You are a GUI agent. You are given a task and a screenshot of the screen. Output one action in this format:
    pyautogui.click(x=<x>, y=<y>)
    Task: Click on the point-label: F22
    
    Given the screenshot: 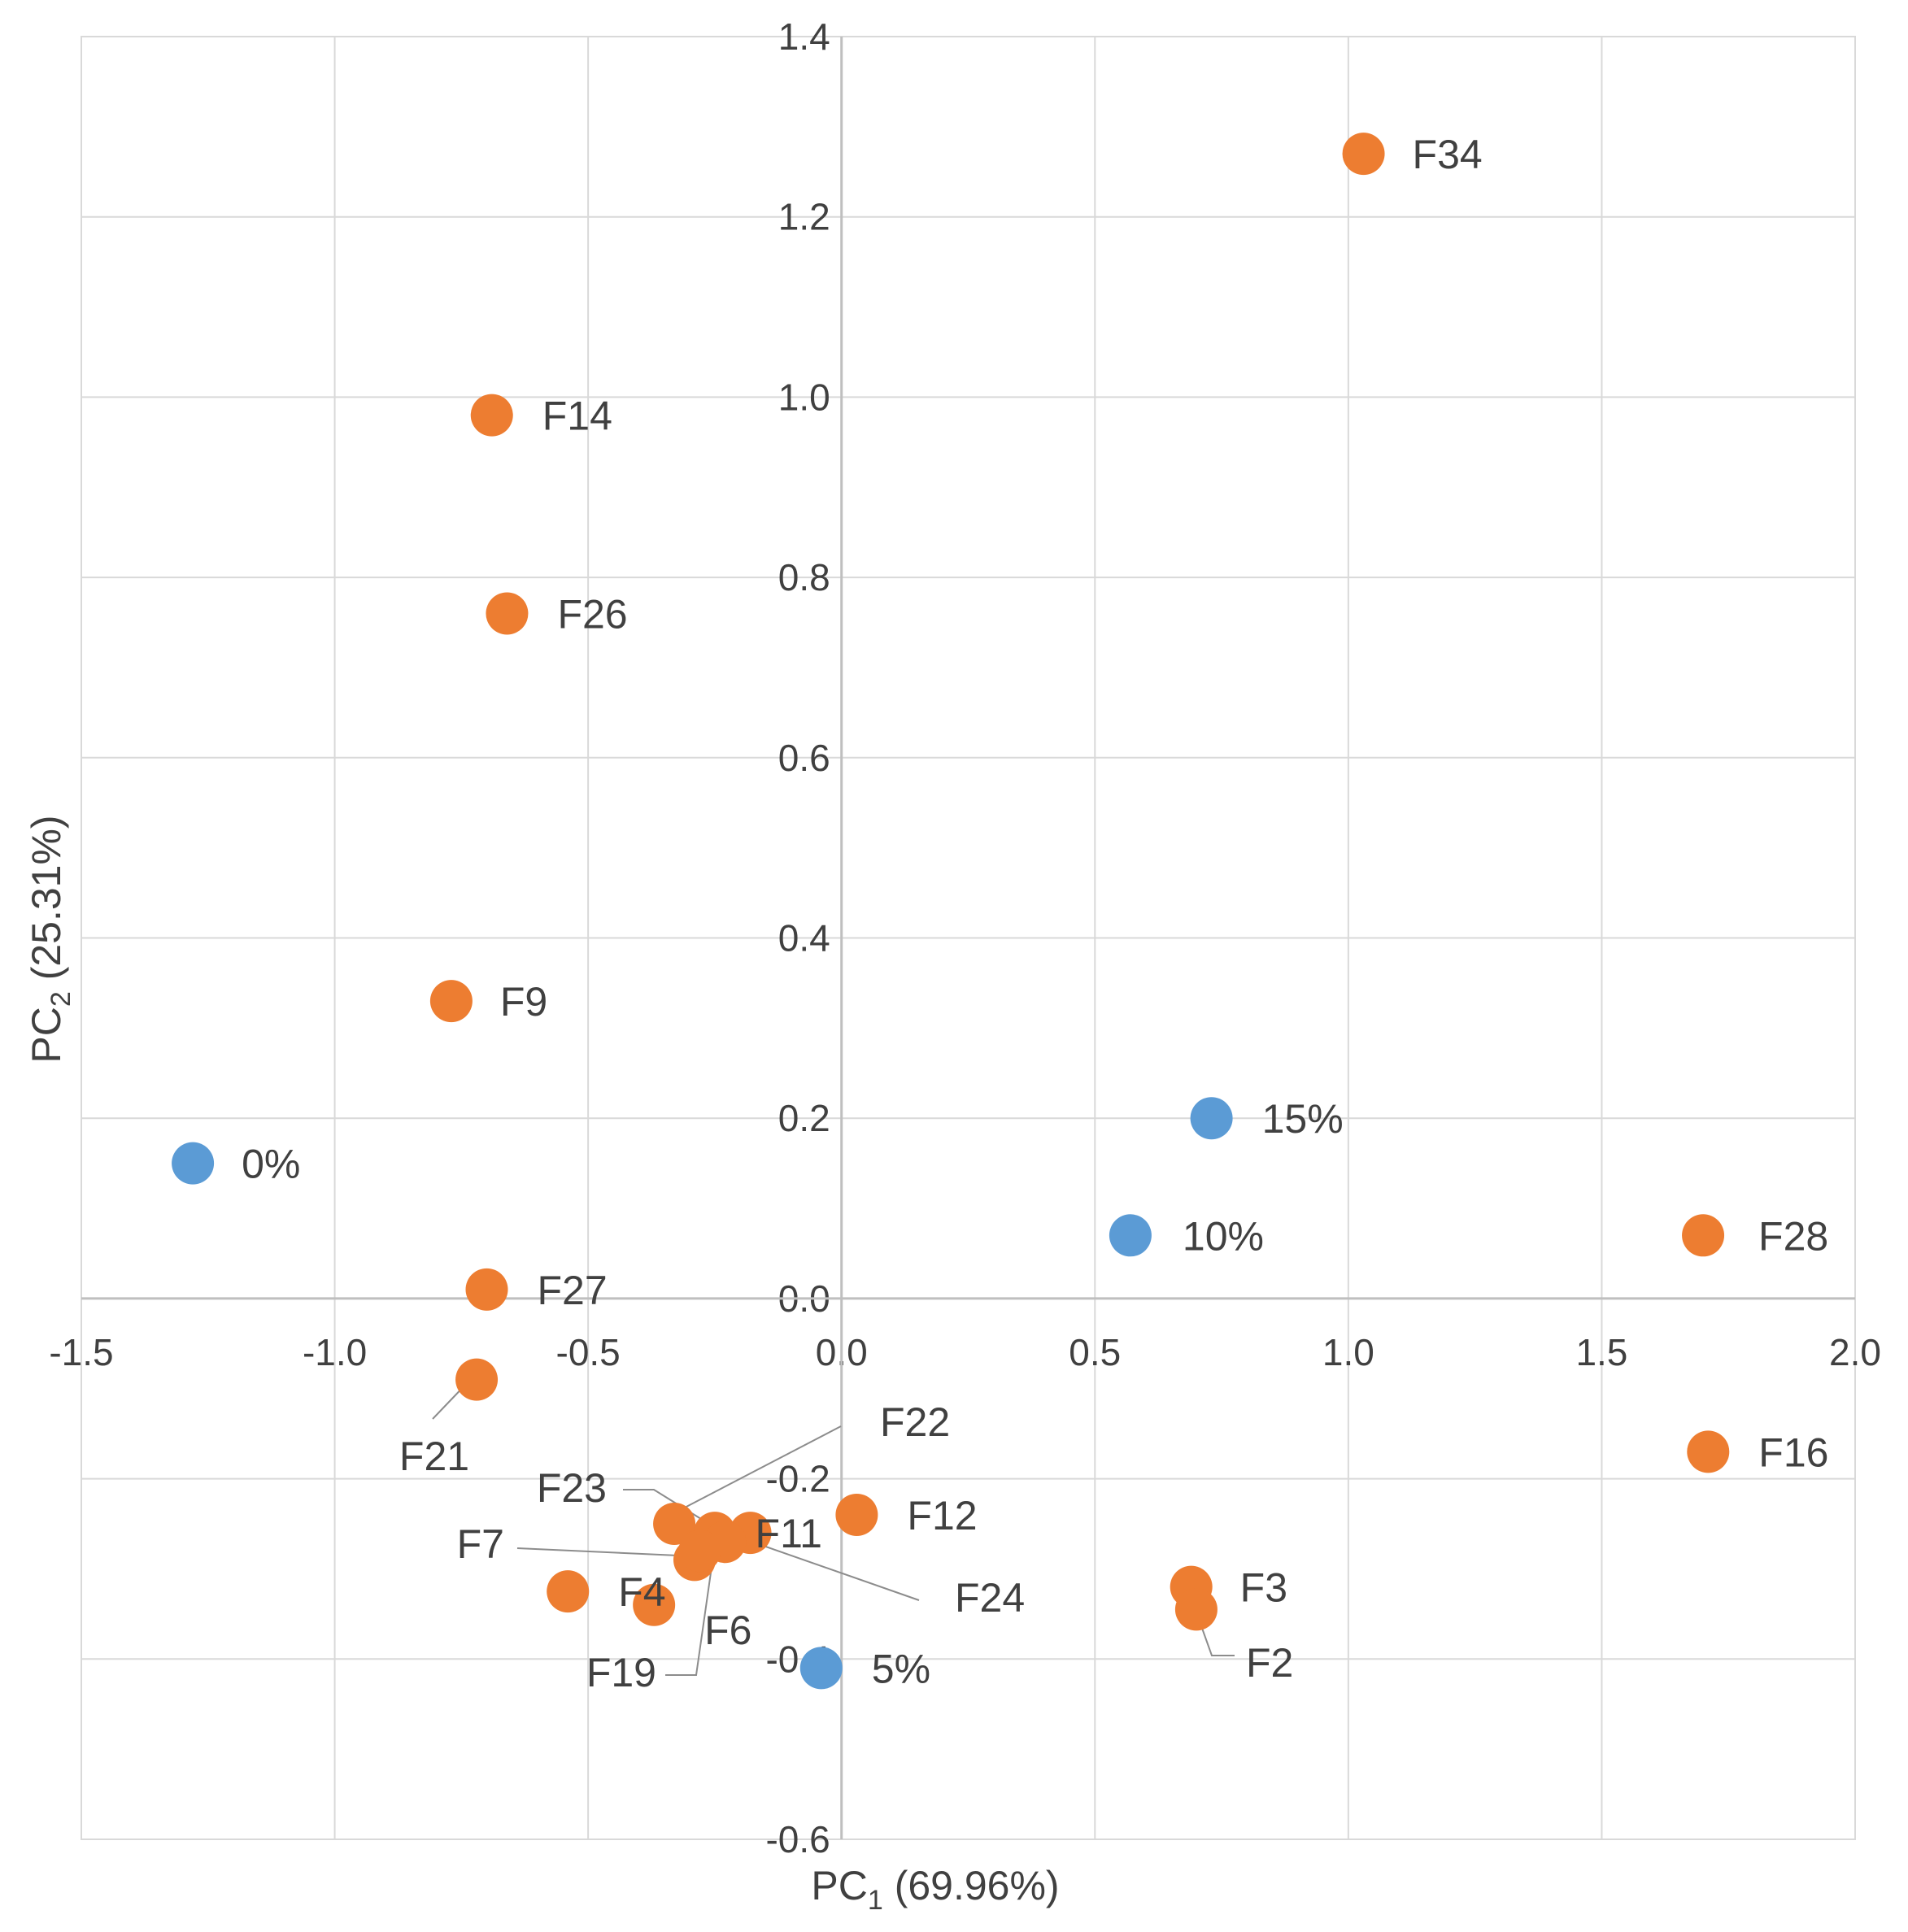 What is the action you would take?
    pyautogui.click(x=915, y=1422)
    